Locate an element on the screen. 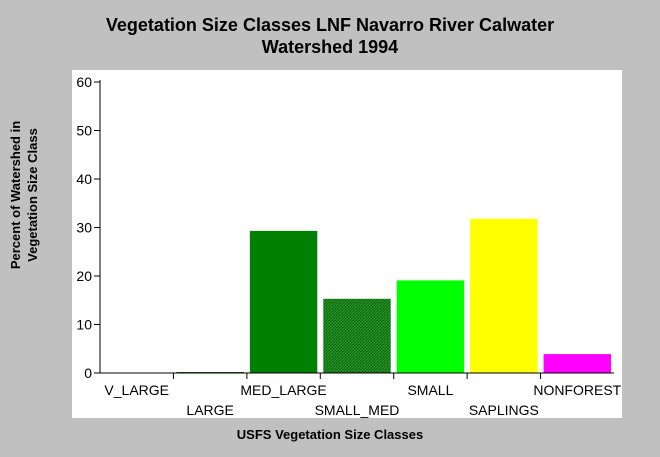  y-tick-label: 60 is located at coordinates (84, 82).